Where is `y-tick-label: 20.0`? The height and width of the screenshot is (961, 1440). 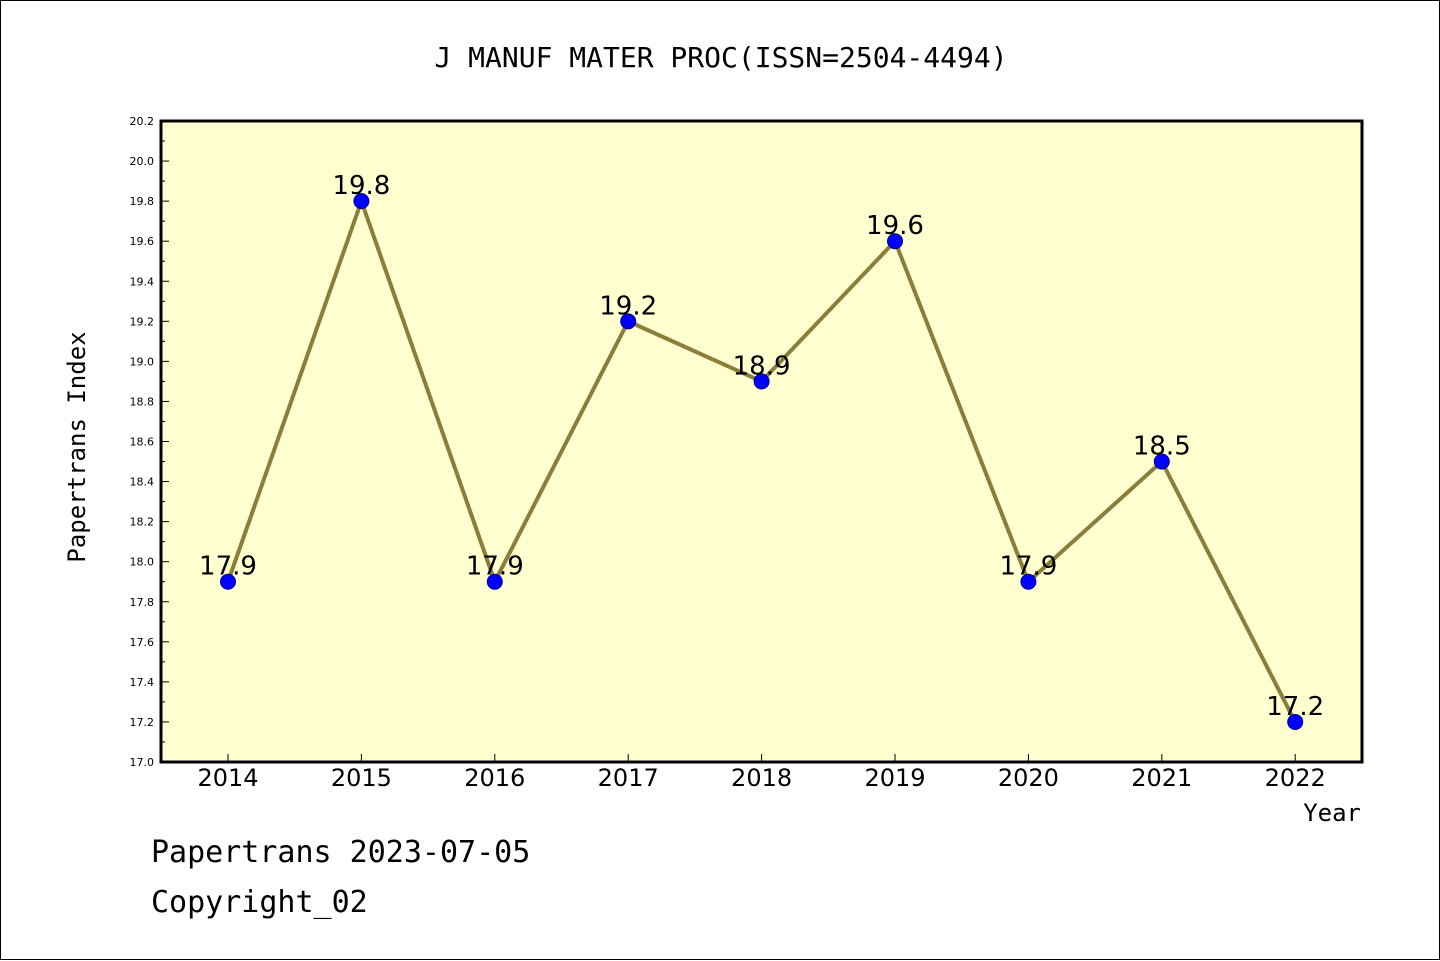 y-tick-label: 20.0 is located at coordinates (142, 161).